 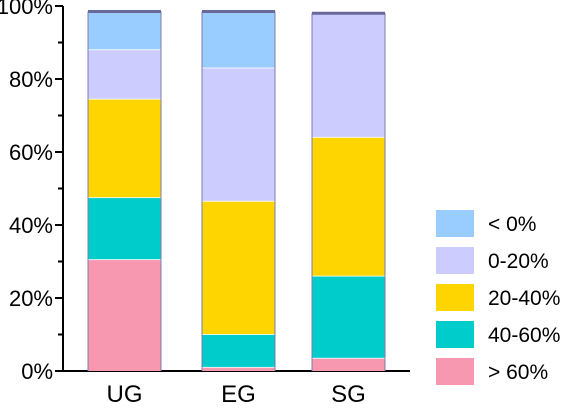 I want to click on y-tick-label: 40%, so click(x=31, y=225).